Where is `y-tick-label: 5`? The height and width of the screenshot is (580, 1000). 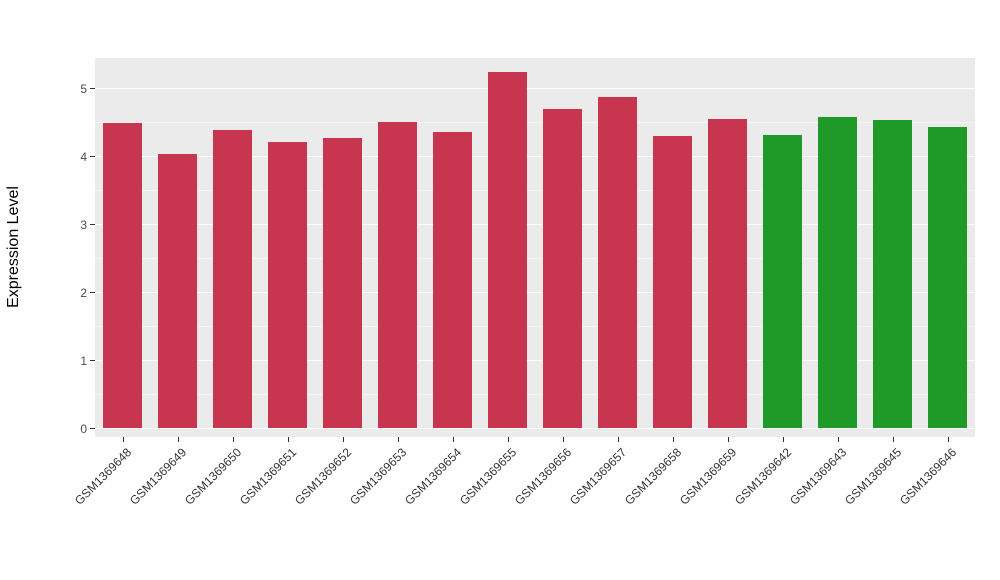
y-tick-label: 5 is located at coordinates (83, 89).